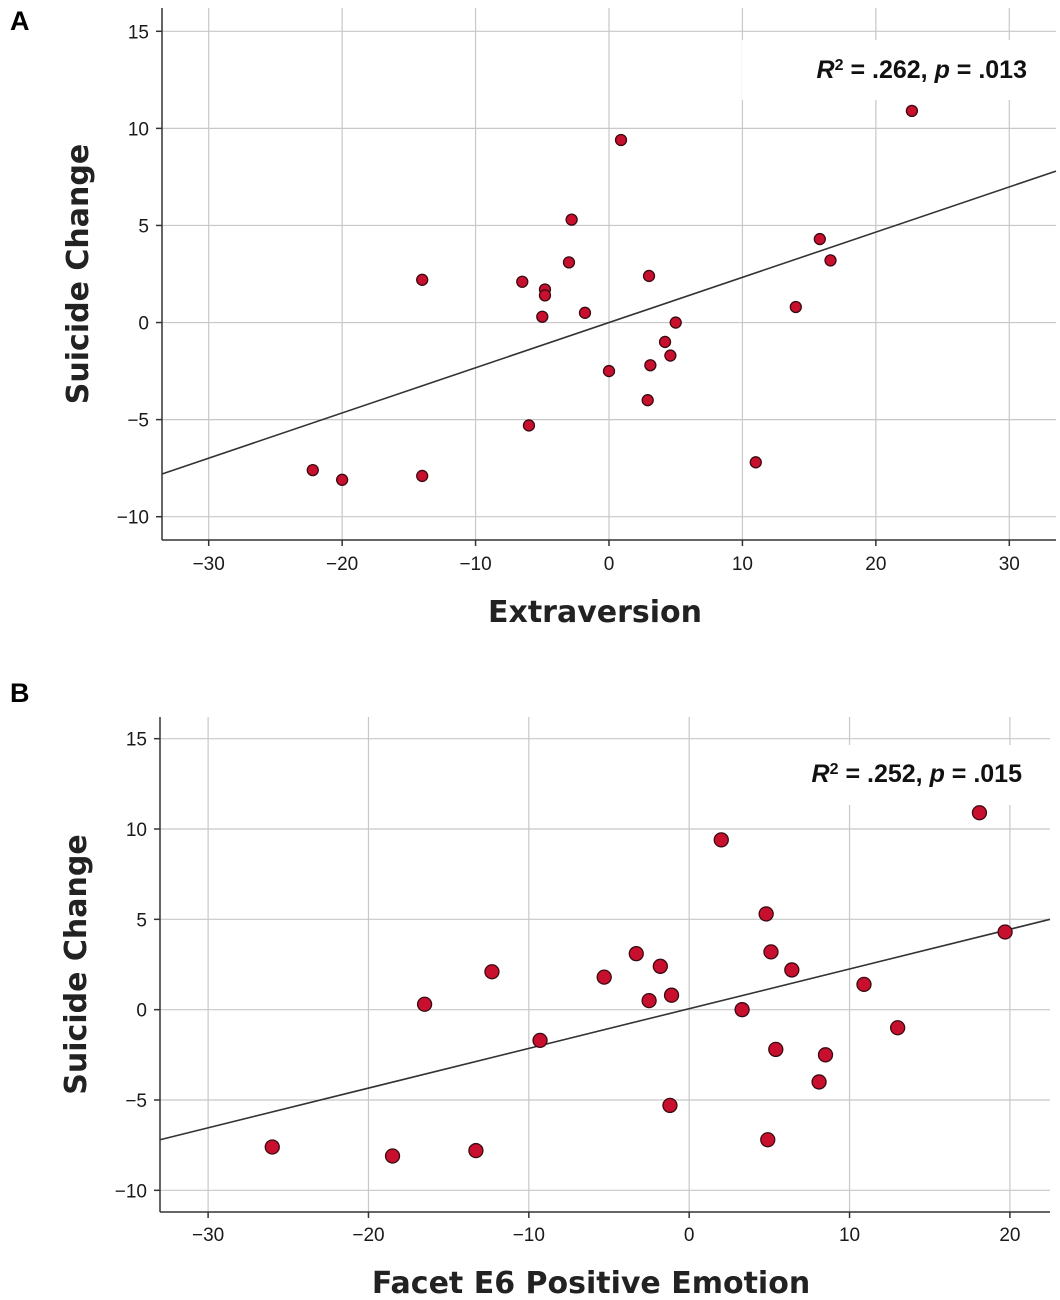  Describe the element at coordinates (342, 564) in the screenshot. I see `chart-a-xtick-label: −20` at that location.